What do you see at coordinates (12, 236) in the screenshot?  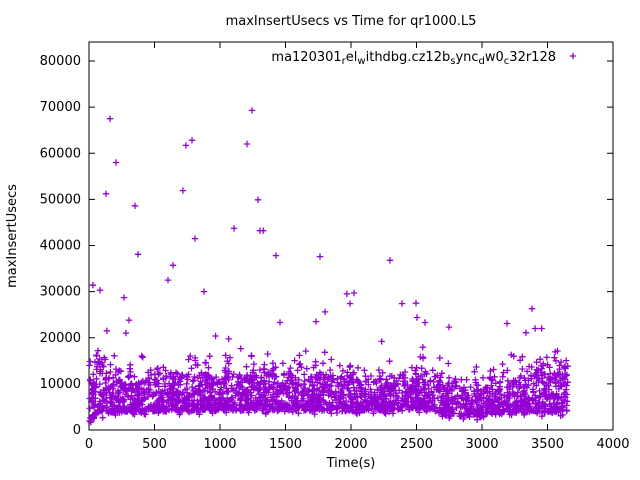 I see `y-axis-label: maxInsertUsecs` at bounding box center [12, 236].